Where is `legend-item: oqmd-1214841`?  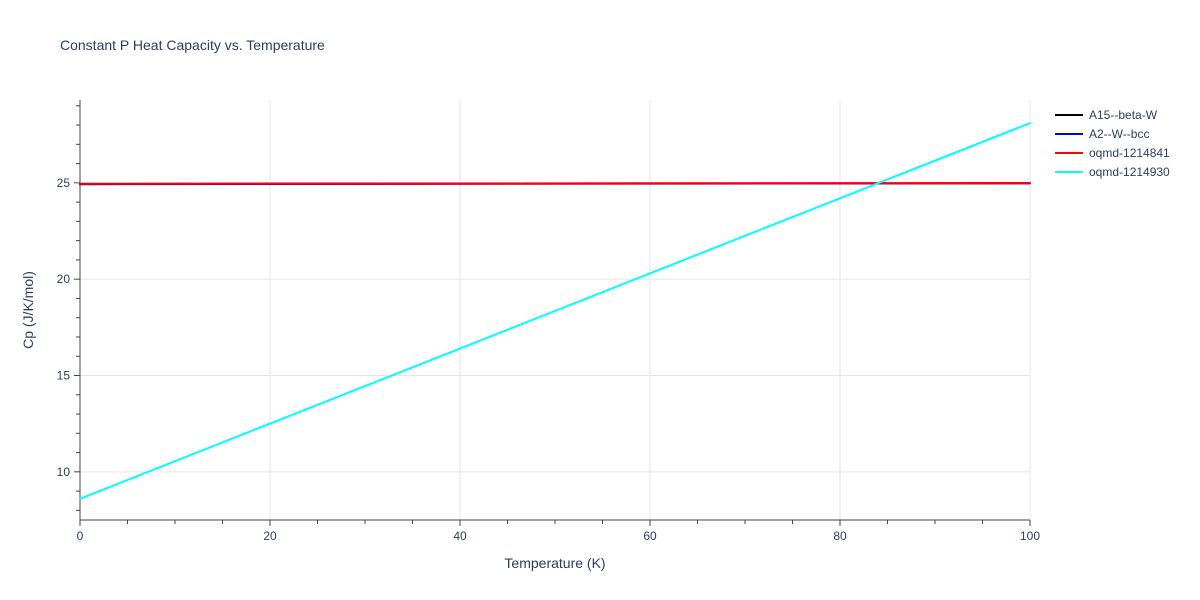 legend-item: oqmd-1214841 is located at coordinates (1112, 153).